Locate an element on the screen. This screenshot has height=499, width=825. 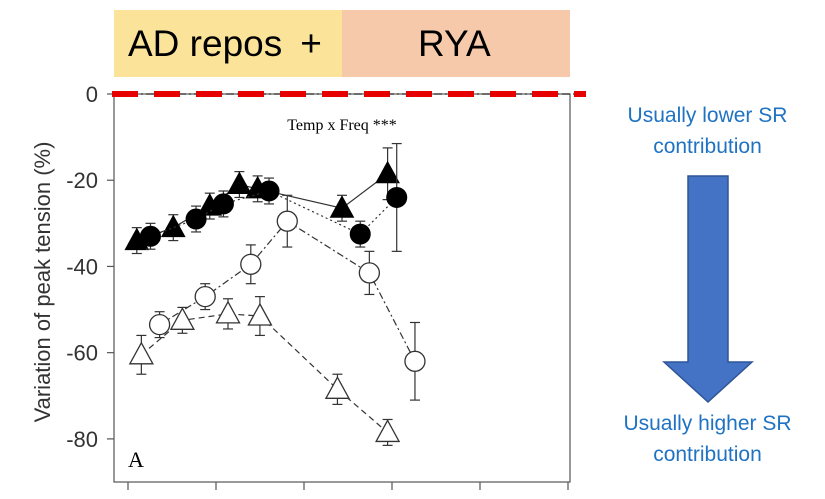
banner-right-label: RYA is located at coordinates (454, 43).